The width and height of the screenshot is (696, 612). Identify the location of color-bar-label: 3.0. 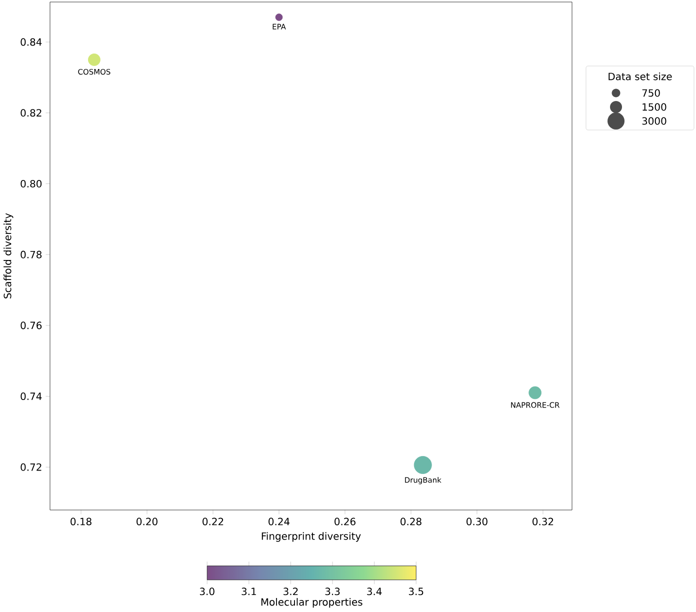
(207, 592).